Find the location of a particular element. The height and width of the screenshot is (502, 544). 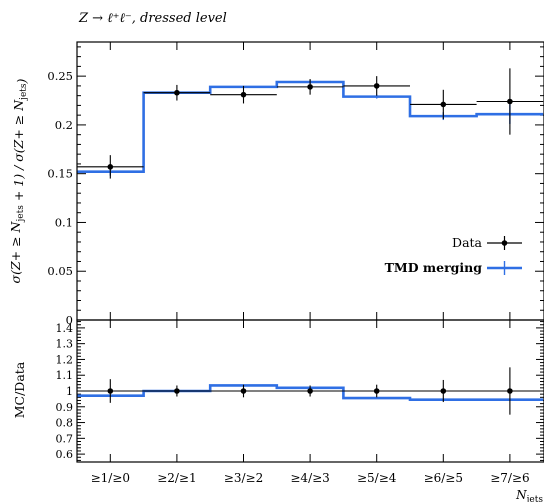

ratio-y-tick-label: 1.4 is located at coordinates (65, 328).